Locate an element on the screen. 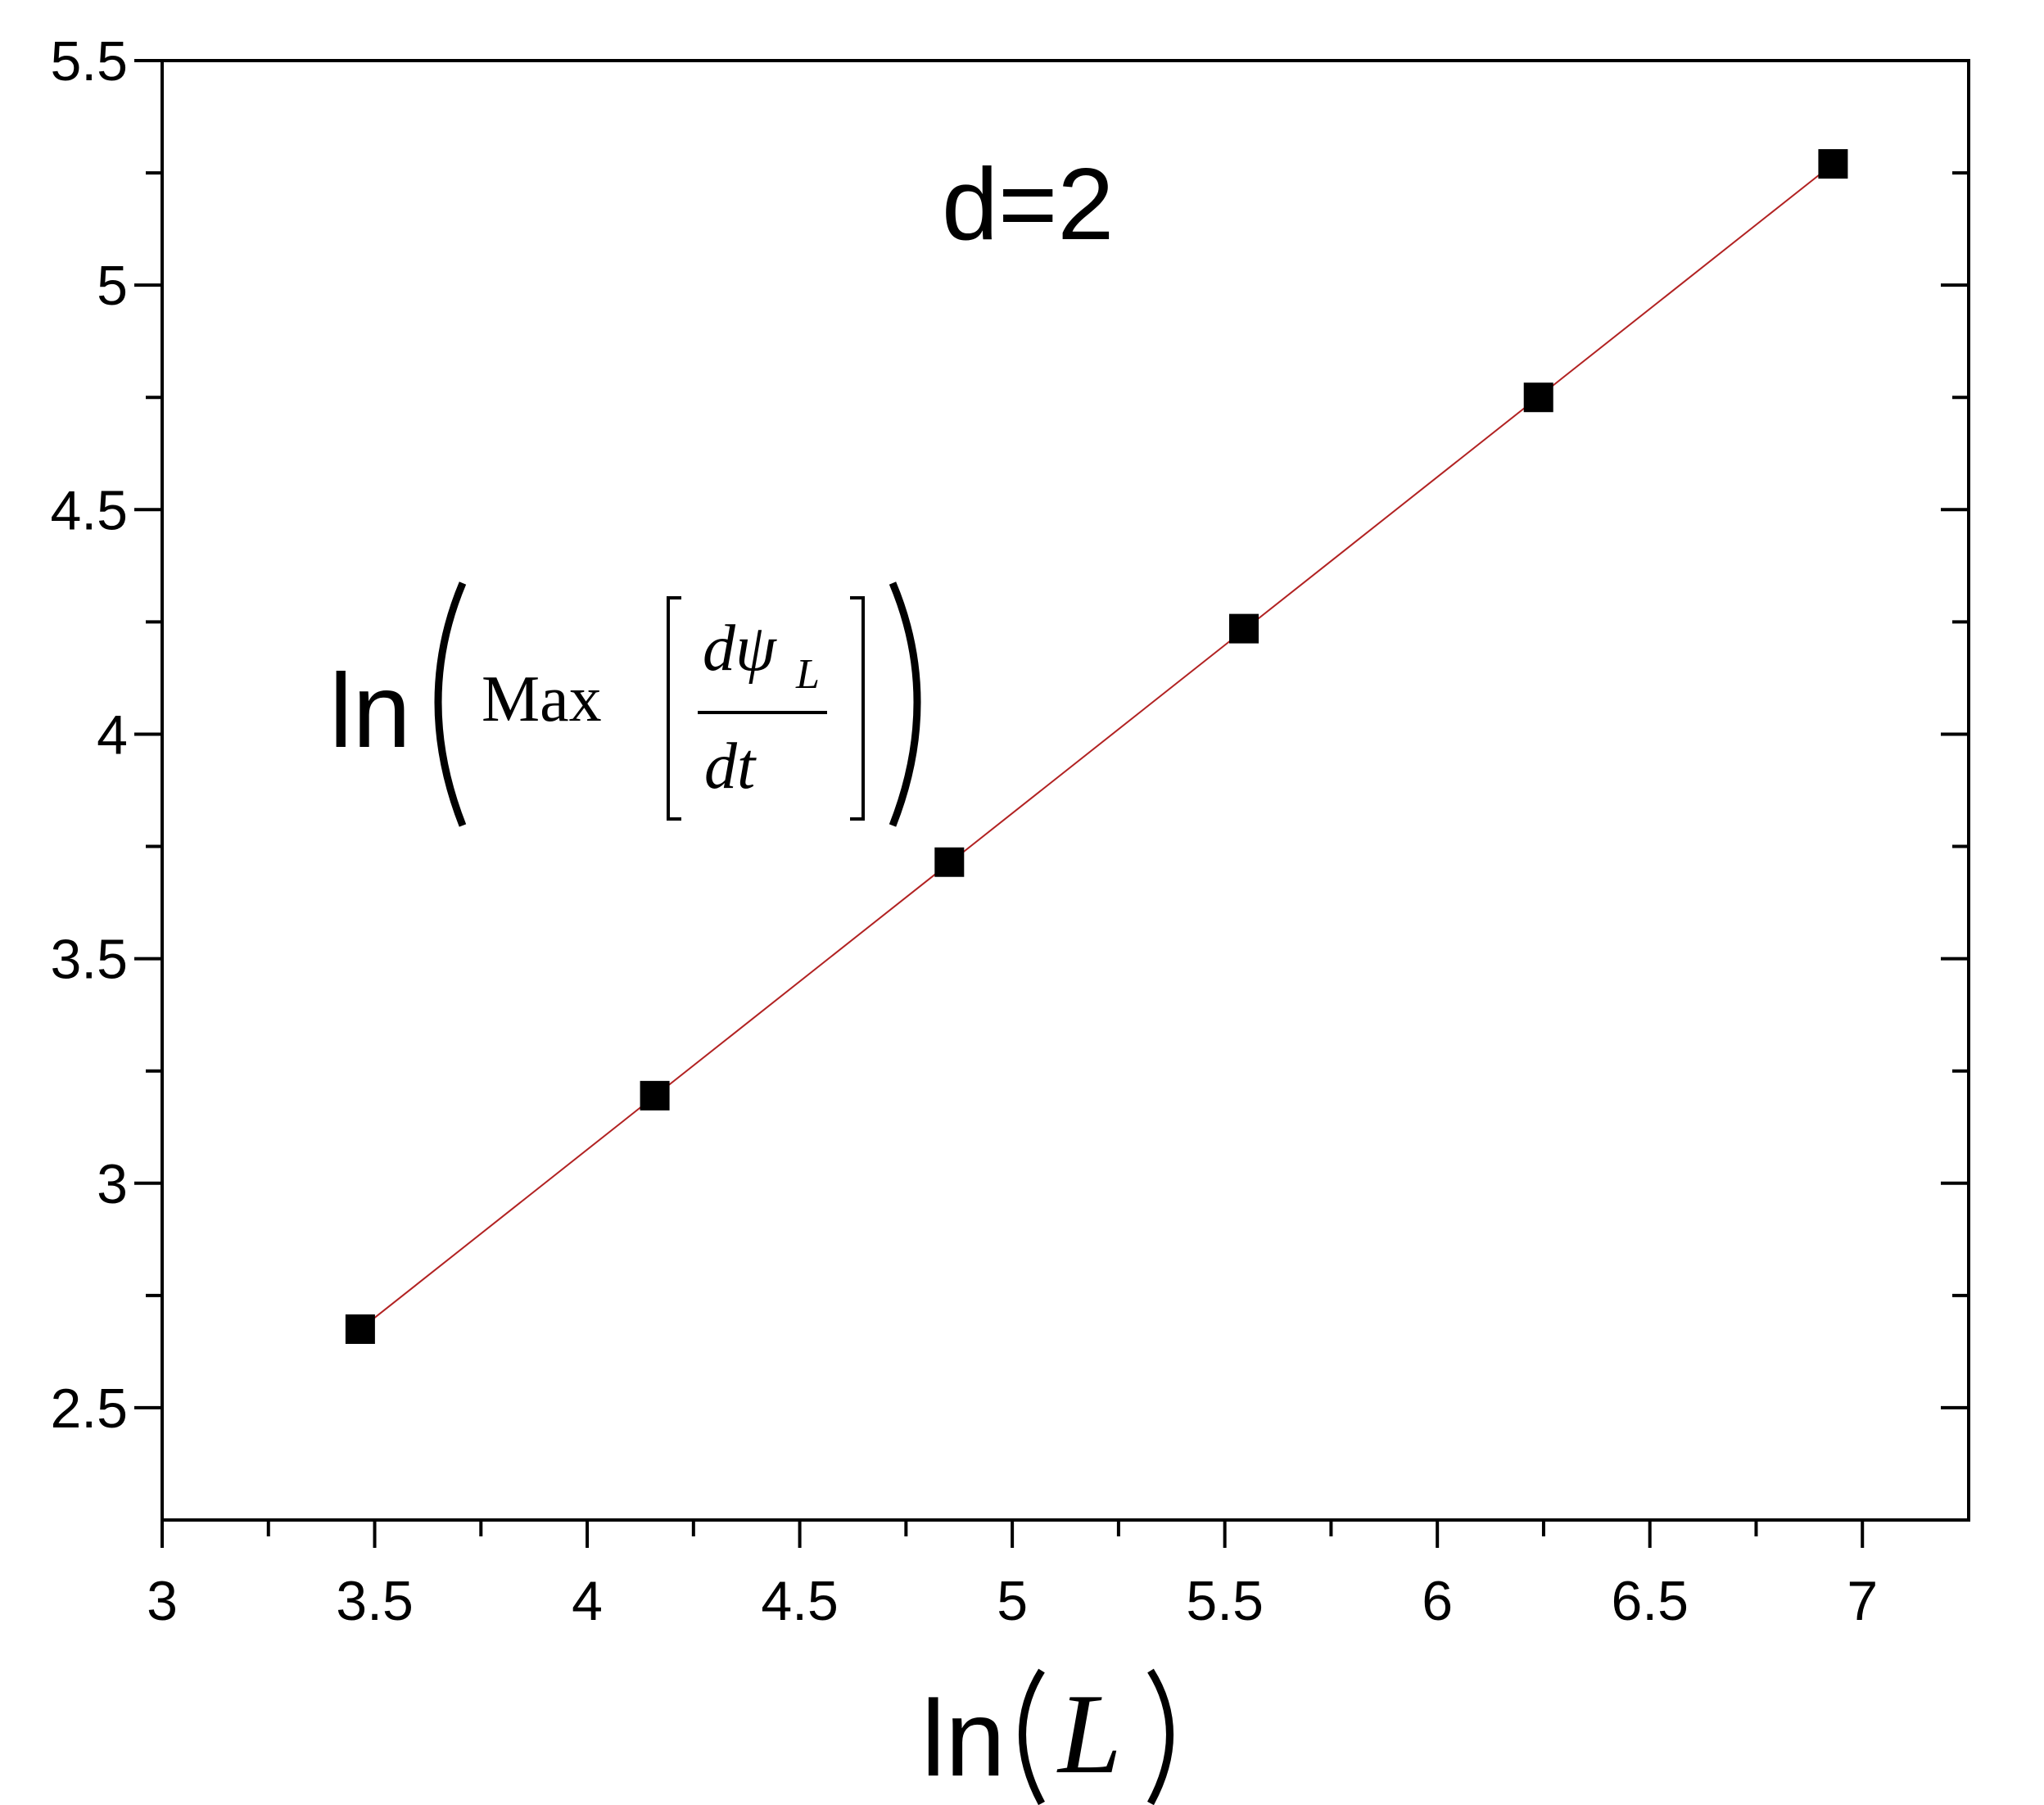  ylabel-numerator-sub: L is located at coordinates (807, 674).